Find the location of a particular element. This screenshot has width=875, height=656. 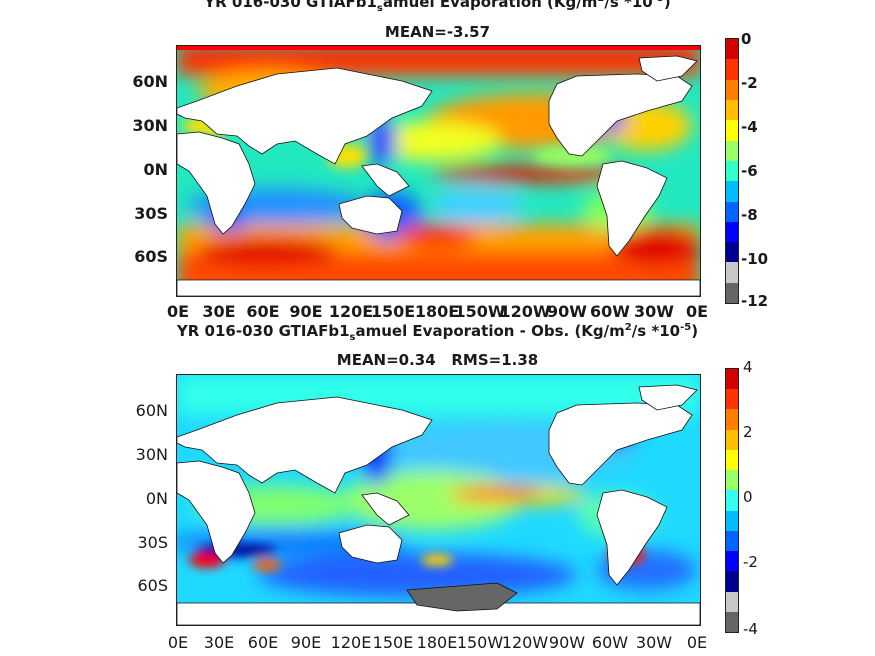

colorbar-tick-label: 2 is located at coordinates (748, 432).